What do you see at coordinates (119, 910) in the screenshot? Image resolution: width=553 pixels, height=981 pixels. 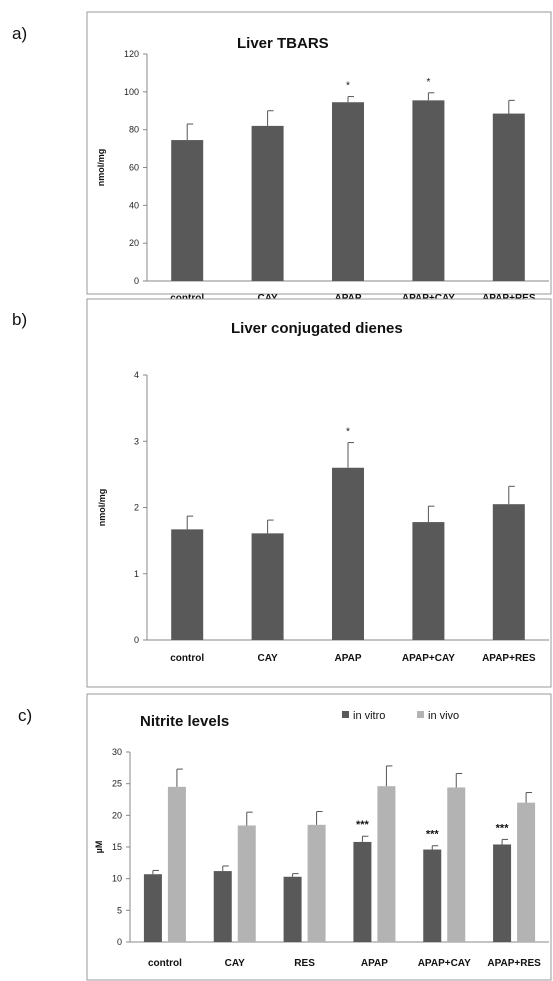 I see `y-tick-label: 5` at bounding box center [119, 910].